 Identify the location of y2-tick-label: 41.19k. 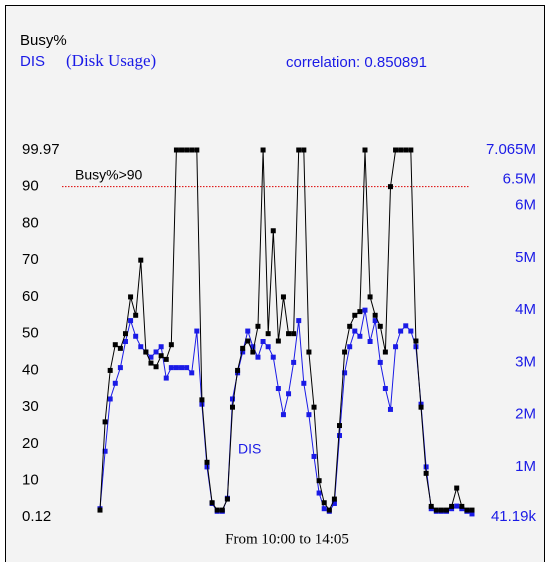
(514, 516).